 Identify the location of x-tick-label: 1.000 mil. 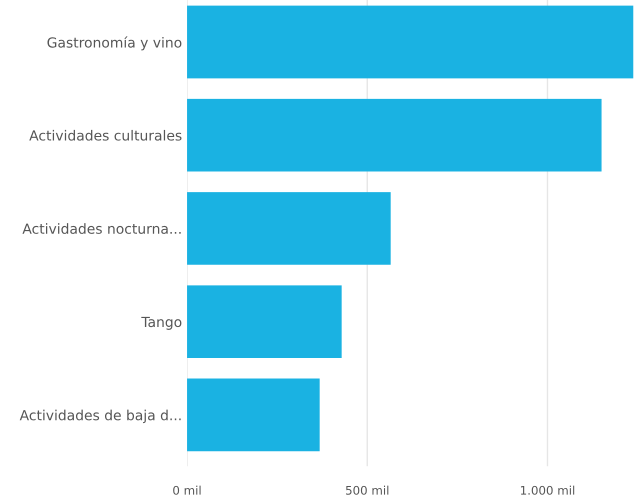
(547, 490).